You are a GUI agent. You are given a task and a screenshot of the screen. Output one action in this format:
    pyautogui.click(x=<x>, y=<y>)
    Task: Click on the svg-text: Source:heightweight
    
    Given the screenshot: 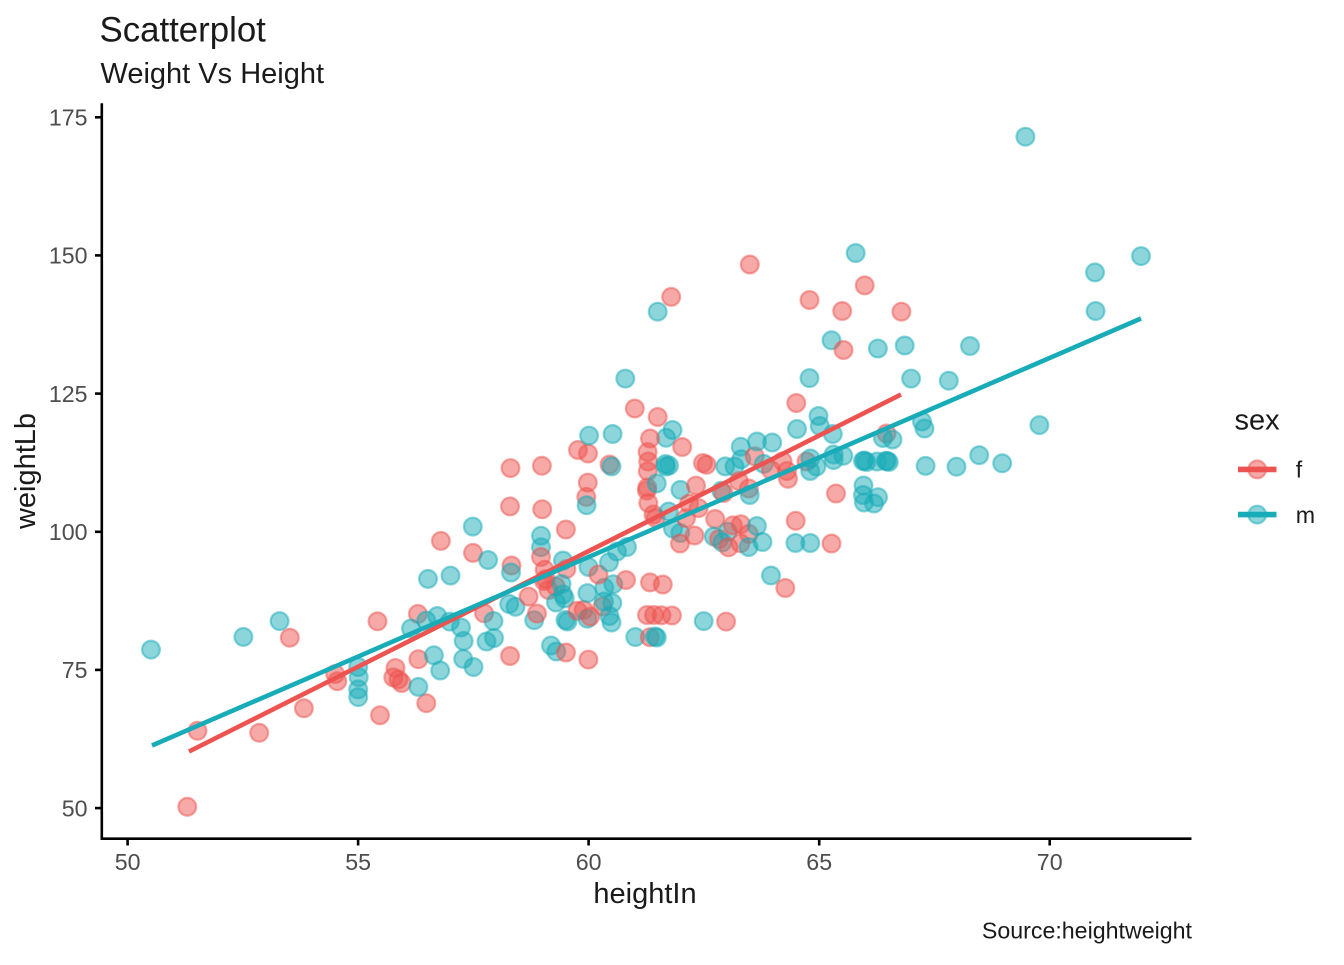 What is the action you would take?
    pyautogui.click(x=1087, y=931)
    